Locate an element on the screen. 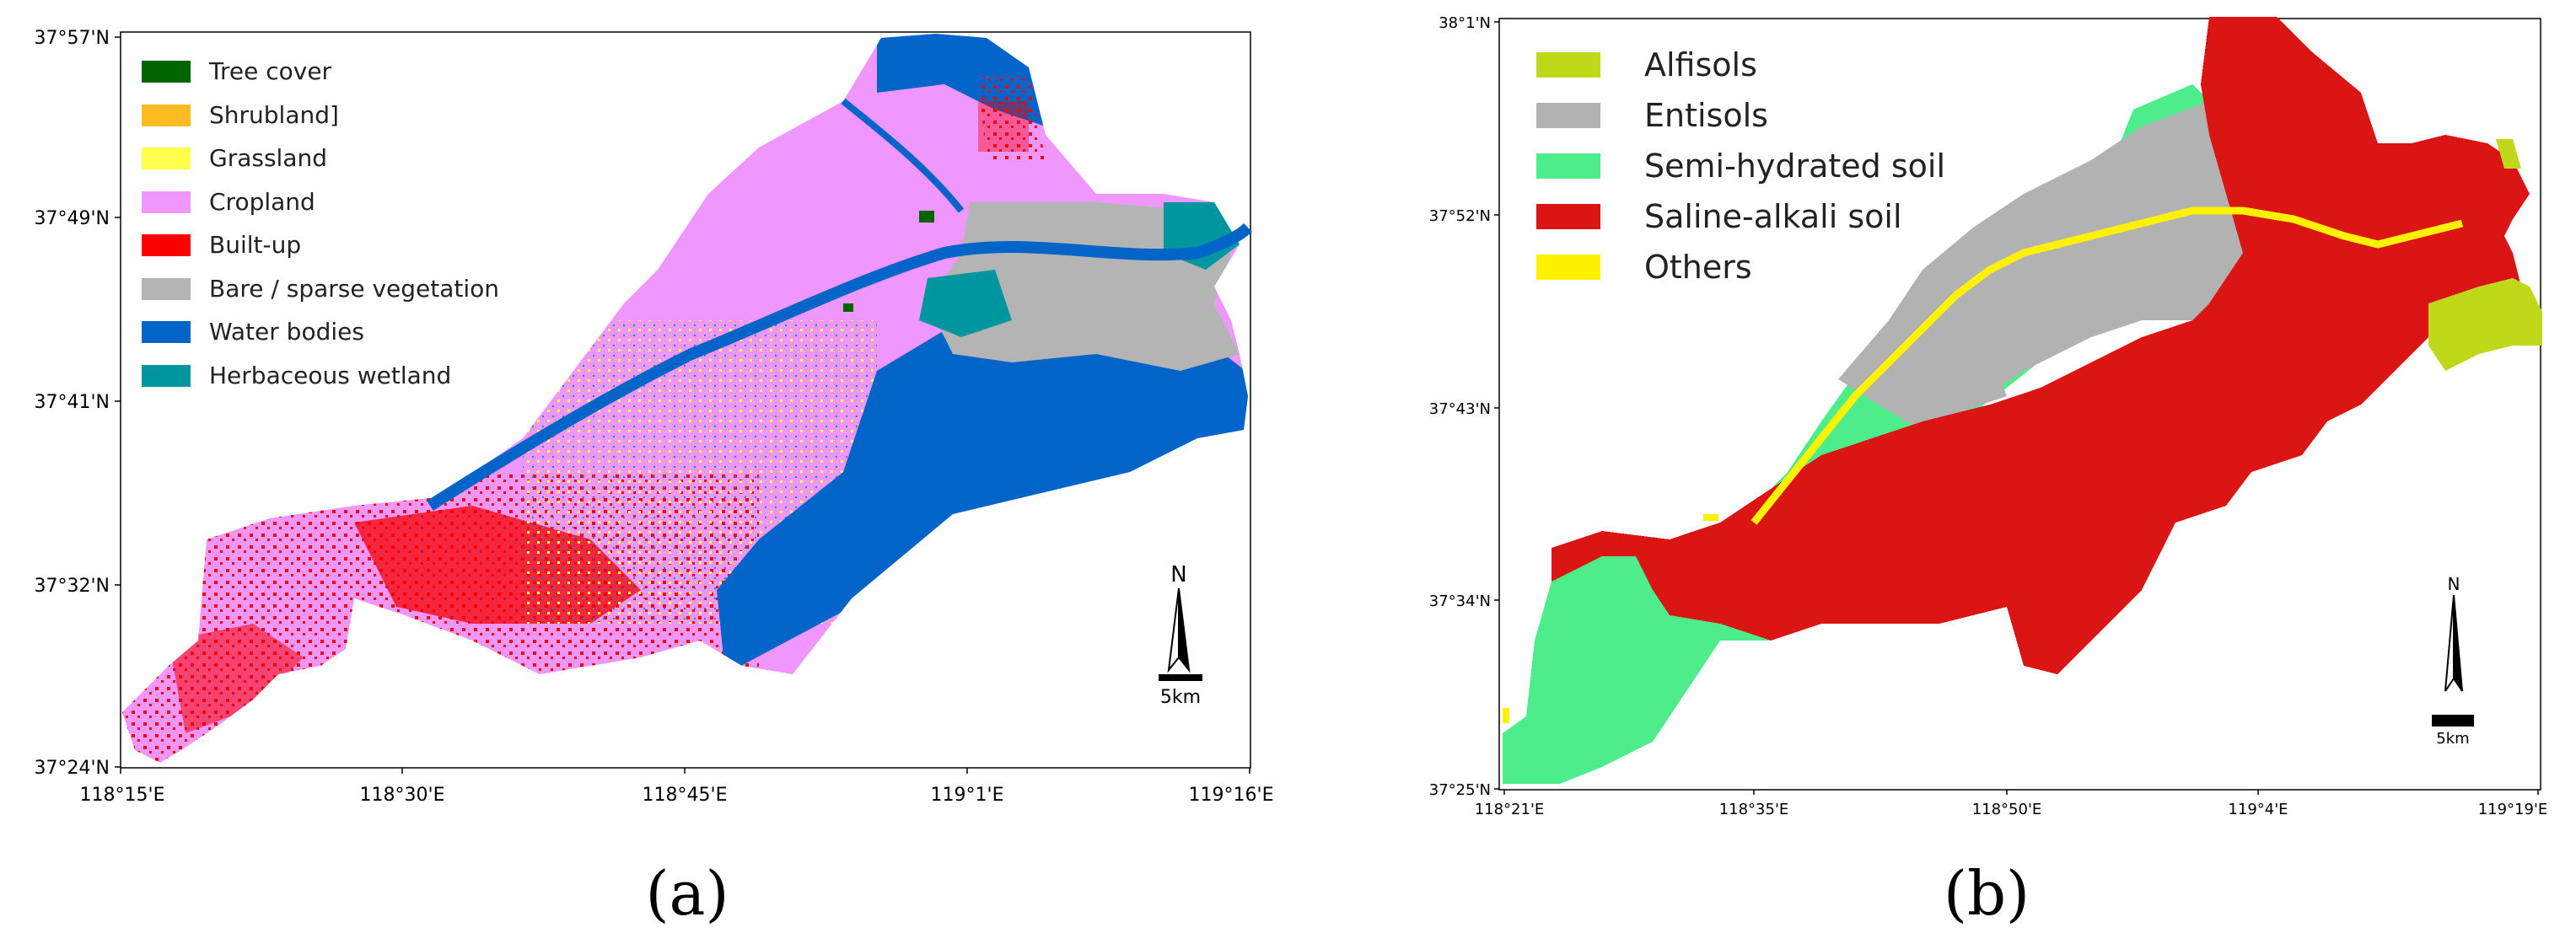  legend-label: Saline-alkali soil is located at coordinates (1773, 216).